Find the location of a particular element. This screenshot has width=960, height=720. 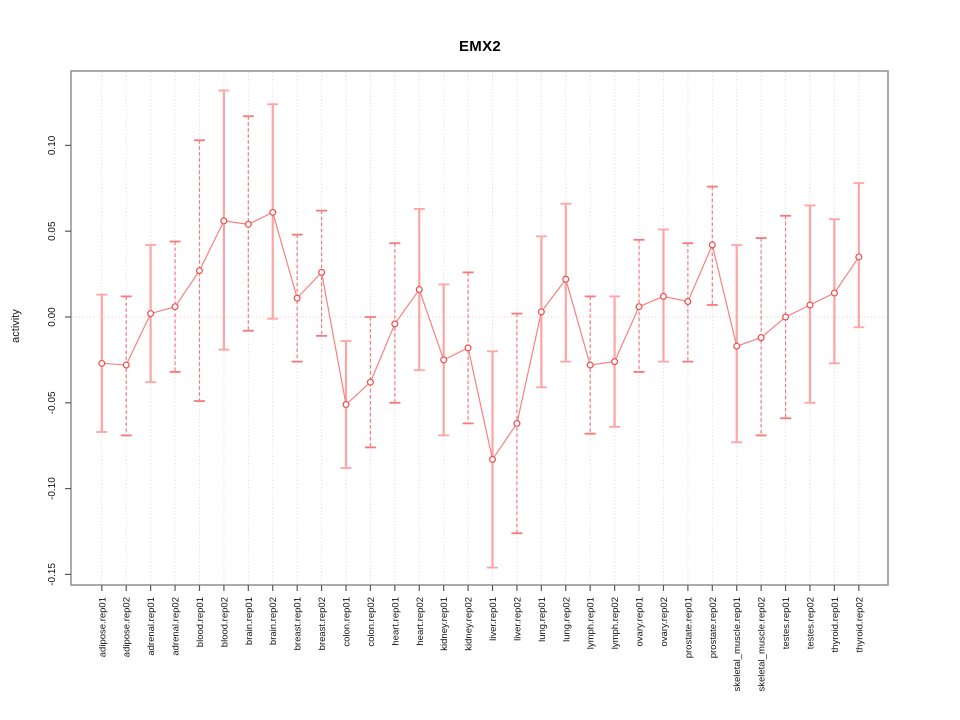

y-tick-label: 0.05 is located at coordinates (52, 231).